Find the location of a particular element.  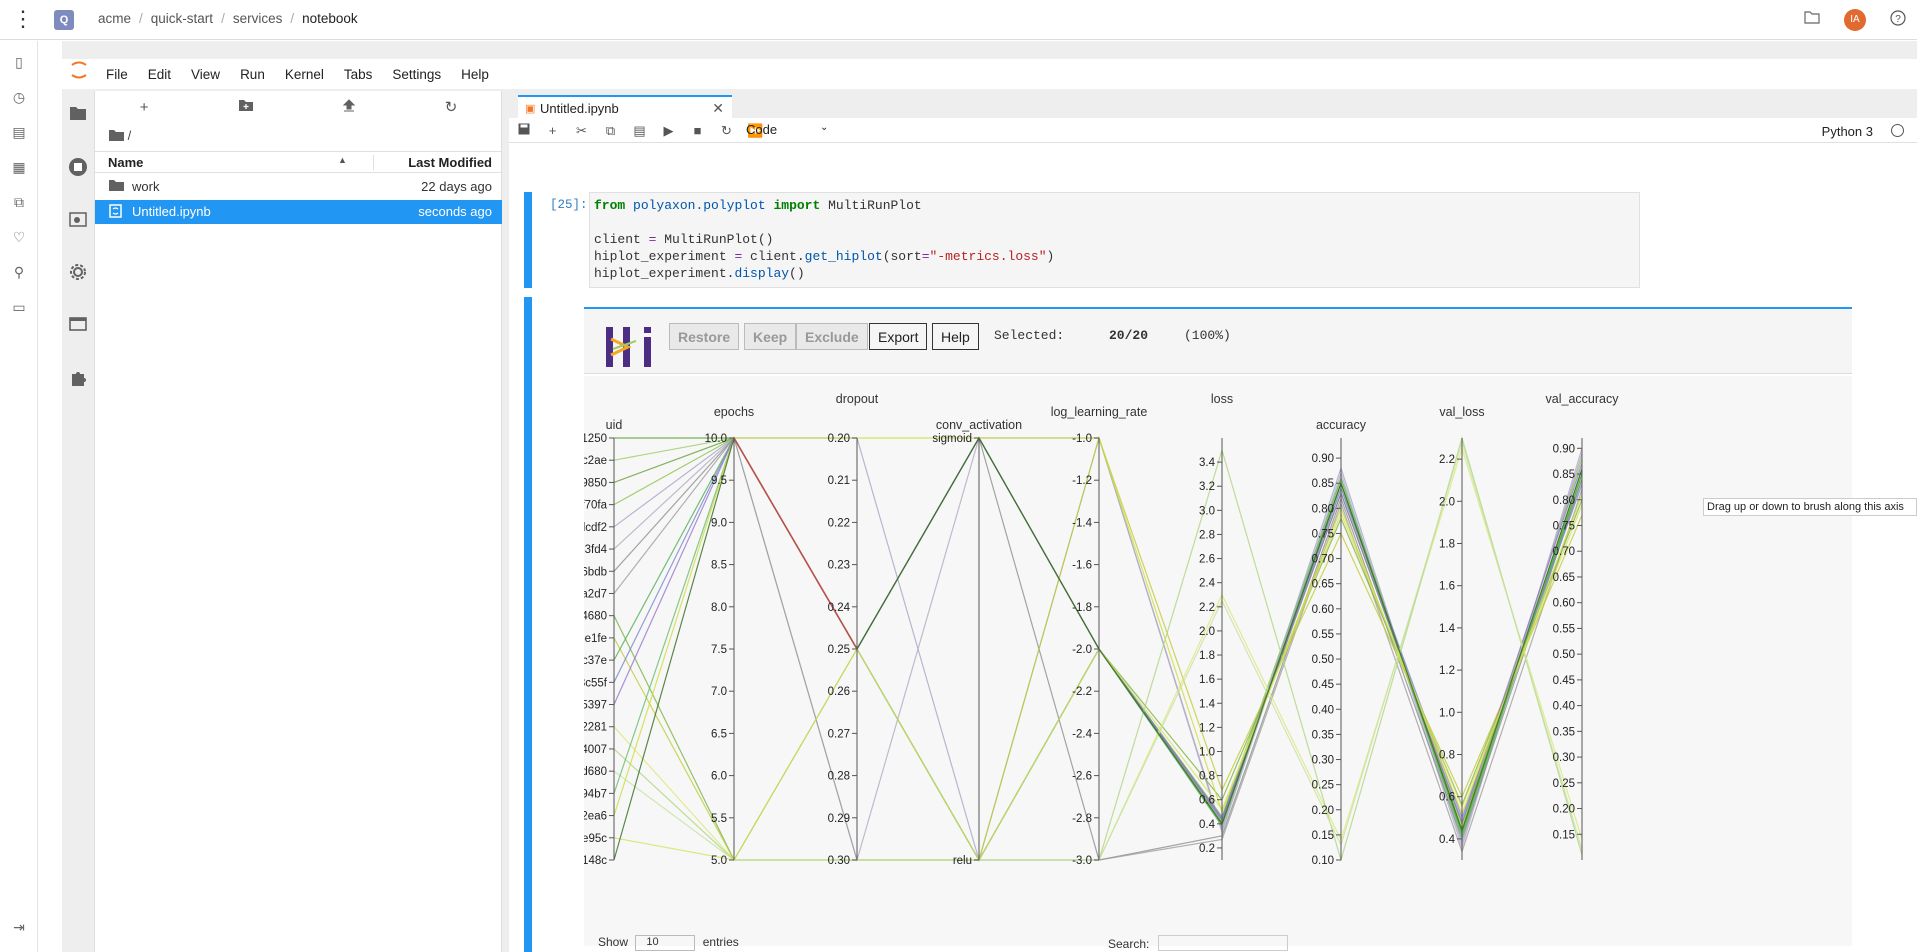

selected-count: 20/20 is located at coordinates (1129, 335).